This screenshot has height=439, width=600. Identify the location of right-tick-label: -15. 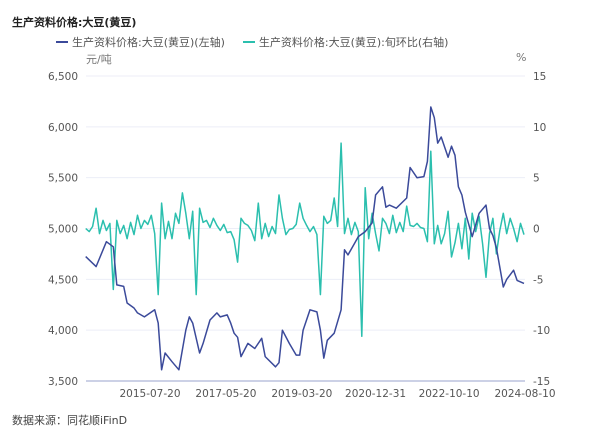
(541, 382).